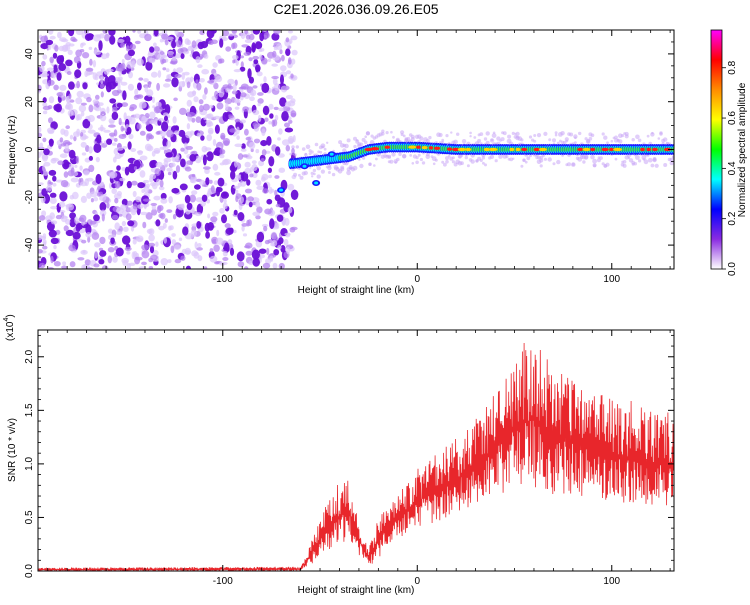  I want to click on colorbar, so click(716, 149).